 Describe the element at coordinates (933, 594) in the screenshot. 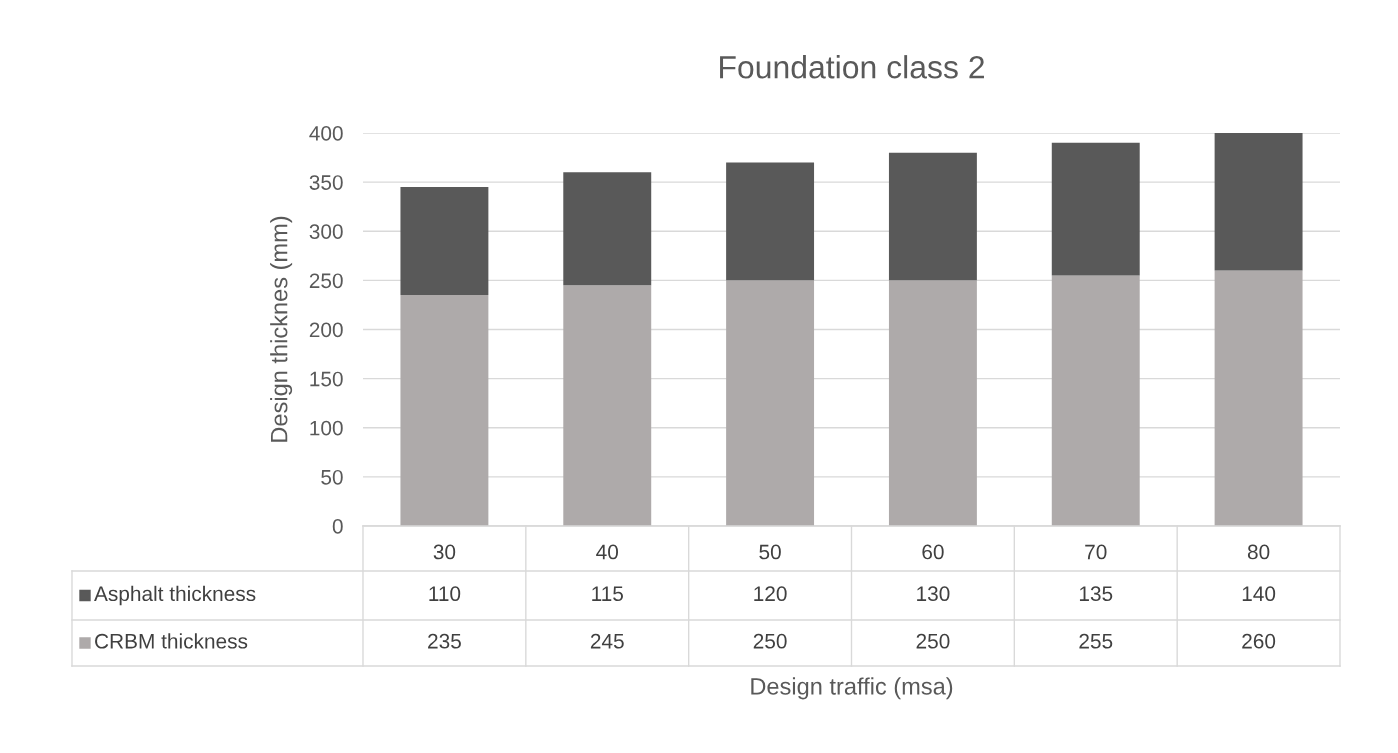

I see `data-label: 130` at that location.